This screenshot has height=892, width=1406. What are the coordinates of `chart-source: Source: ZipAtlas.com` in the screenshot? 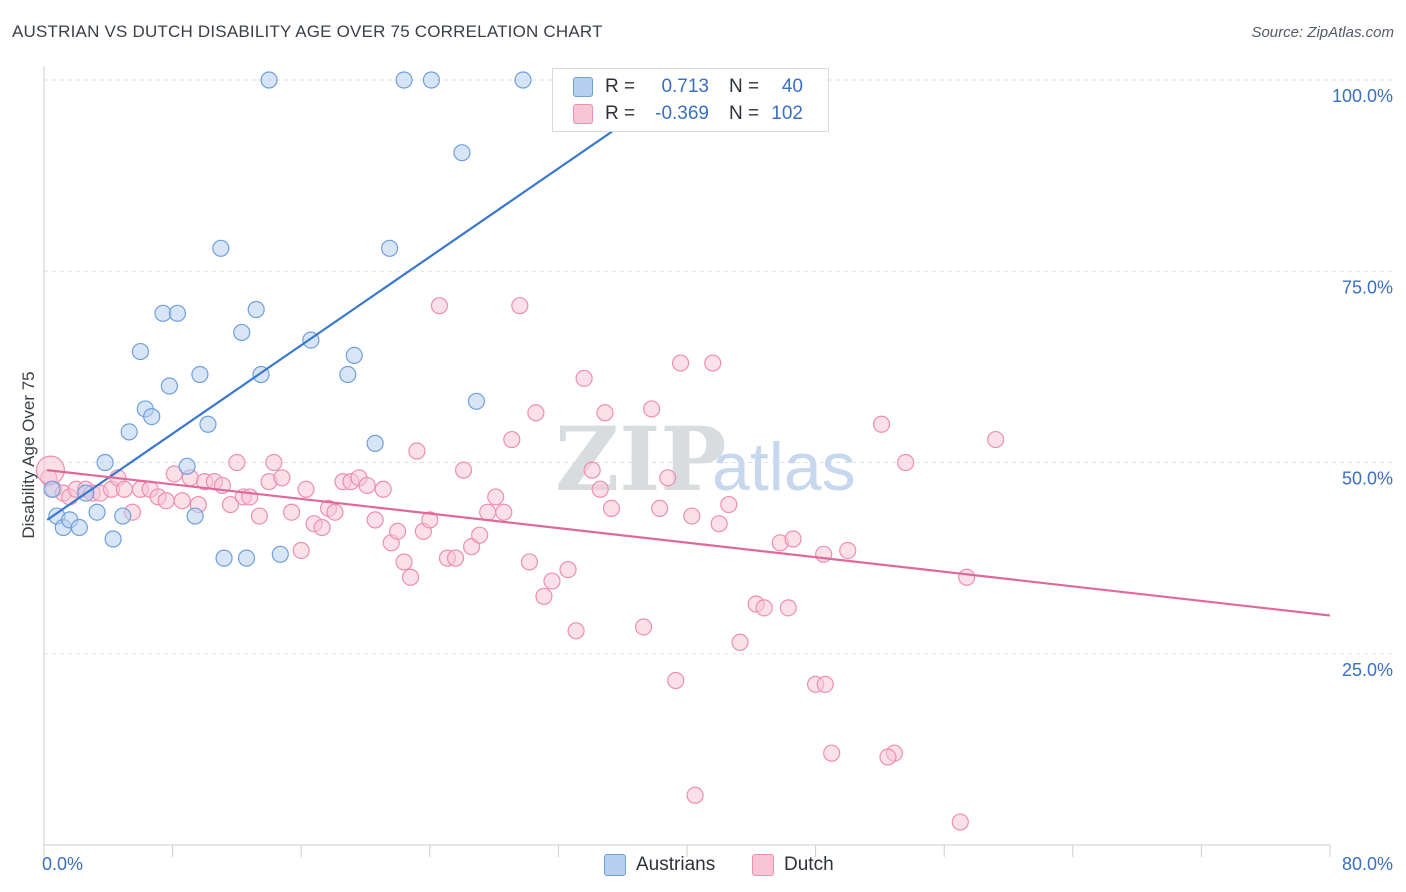 It's located at (1322, 32).